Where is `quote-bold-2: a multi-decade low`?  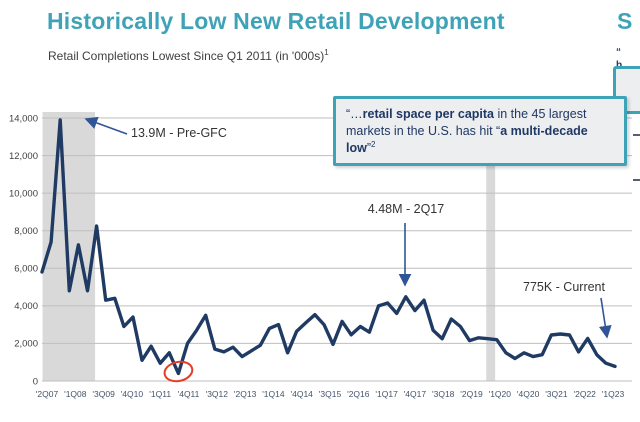
quote-bold-2: a multi-decade low is located at coordinates (467, 140).